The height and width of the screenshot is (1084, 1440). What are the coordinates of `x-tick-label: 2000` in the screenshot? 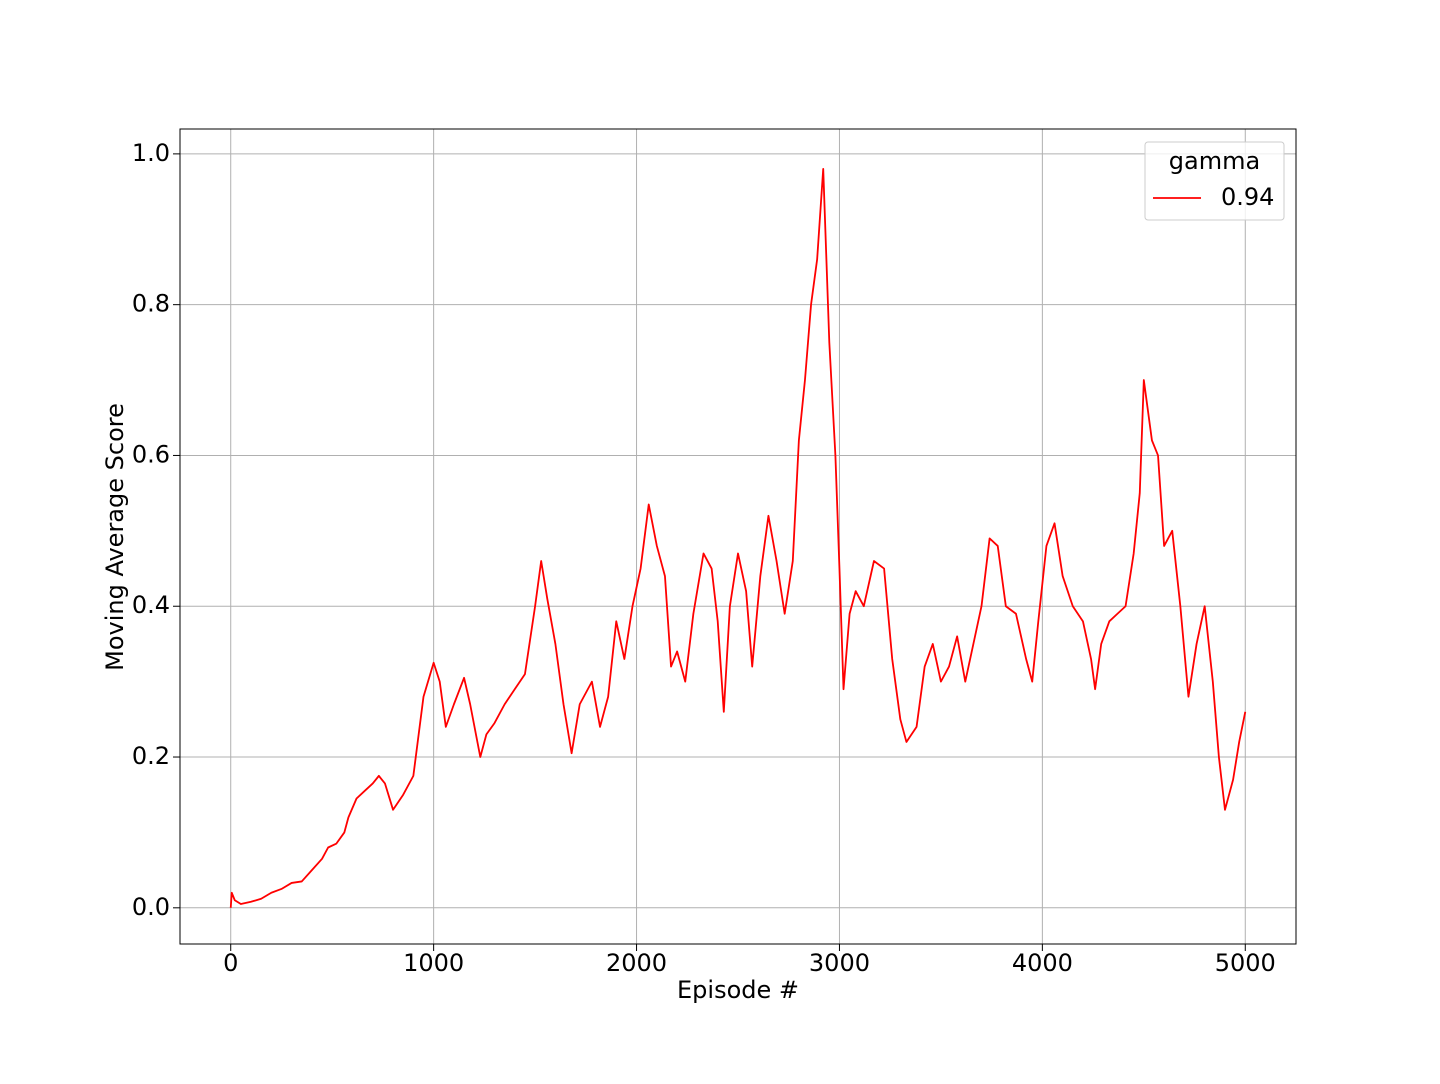 It's located at (636, 963).